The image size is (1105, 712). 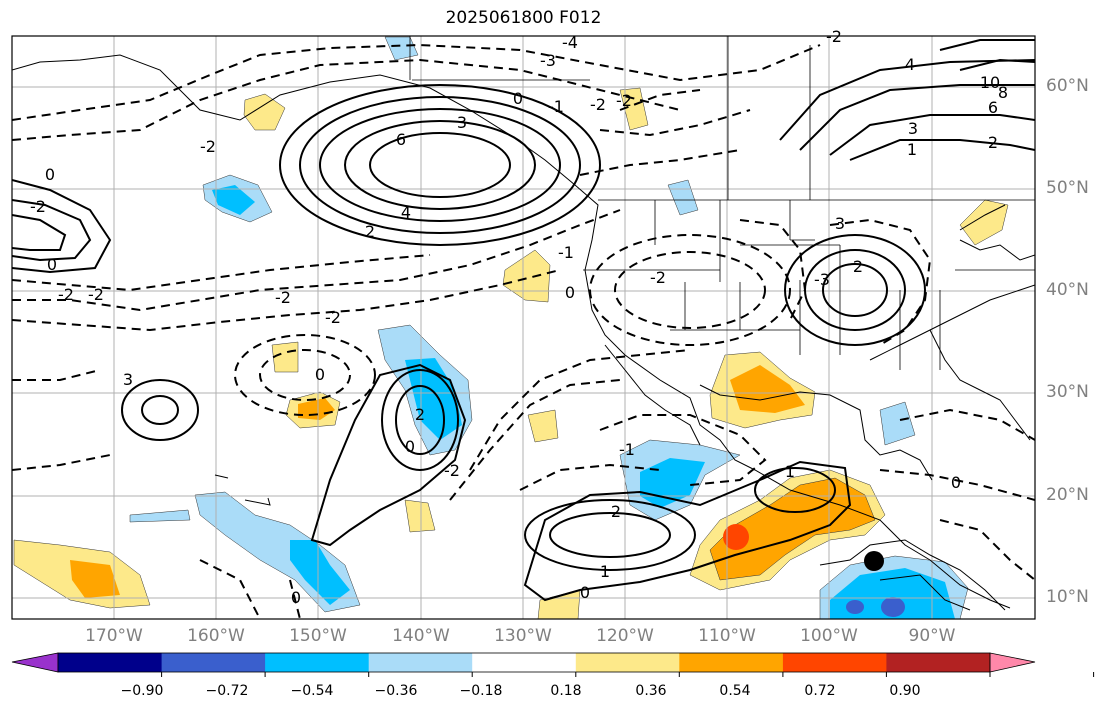 What do you see at coordinates (767, 389) in the screenshot?
I see `warm-field-texas-core` at bounding box center [767, 389].